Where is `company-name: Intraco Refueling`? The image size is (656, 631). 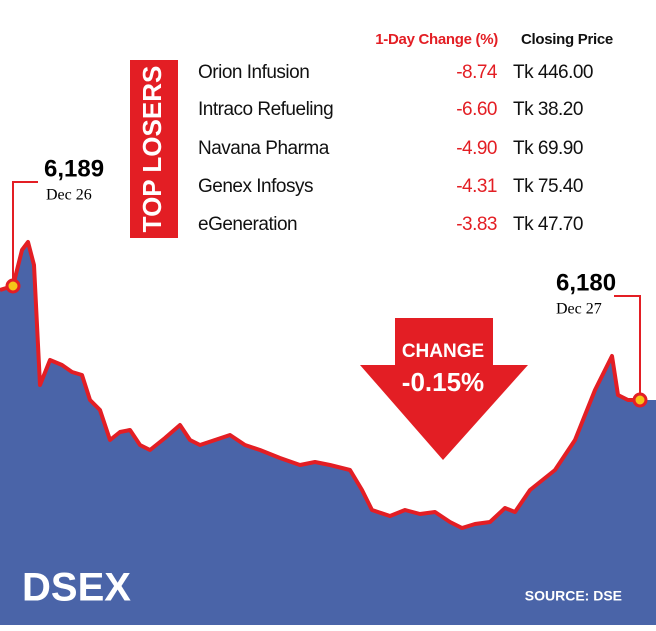
company-name: Intraco Refueling is located at coordinates (265, 109).